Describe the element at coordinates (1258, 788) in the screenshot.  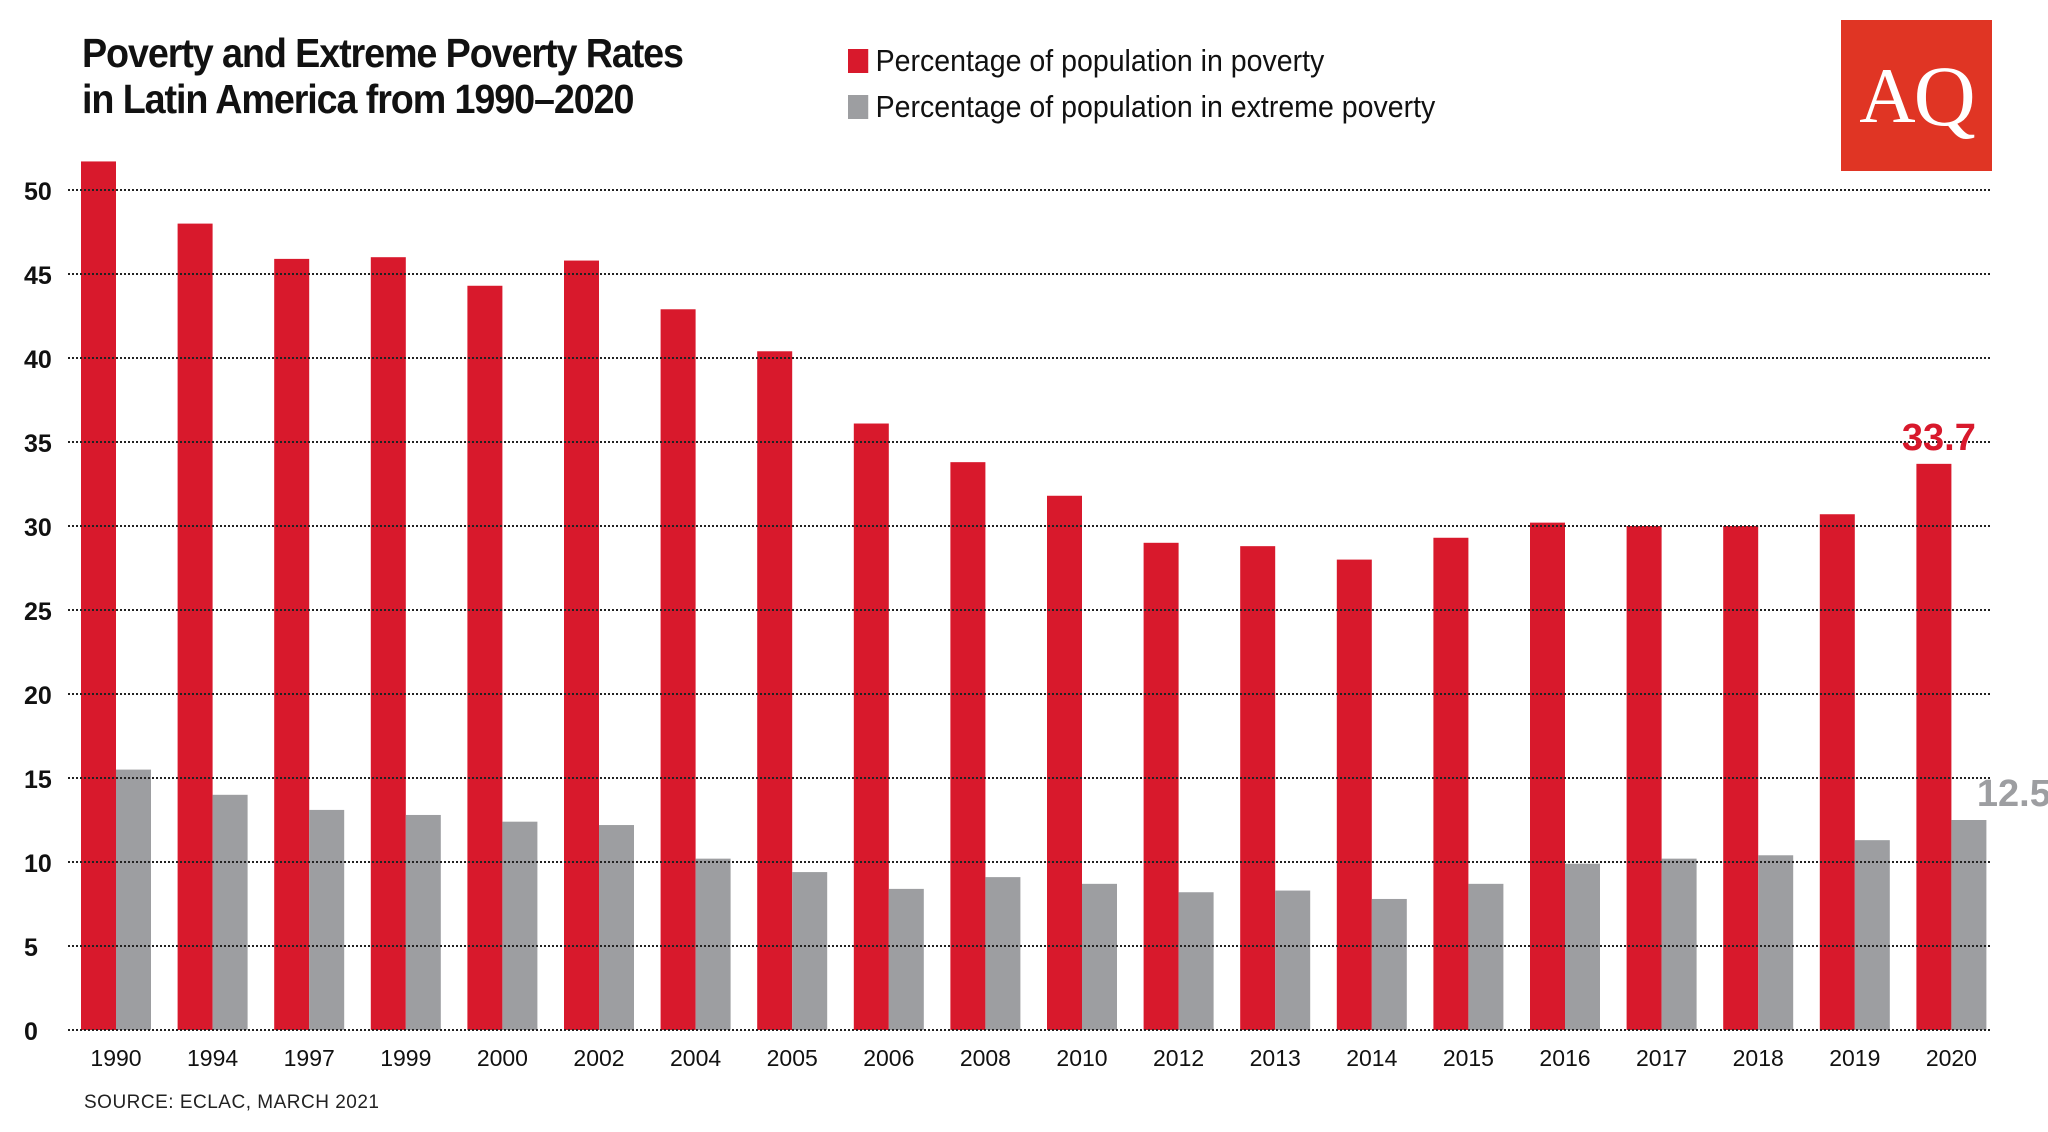
I see `bar-poverty-2013` at that location.